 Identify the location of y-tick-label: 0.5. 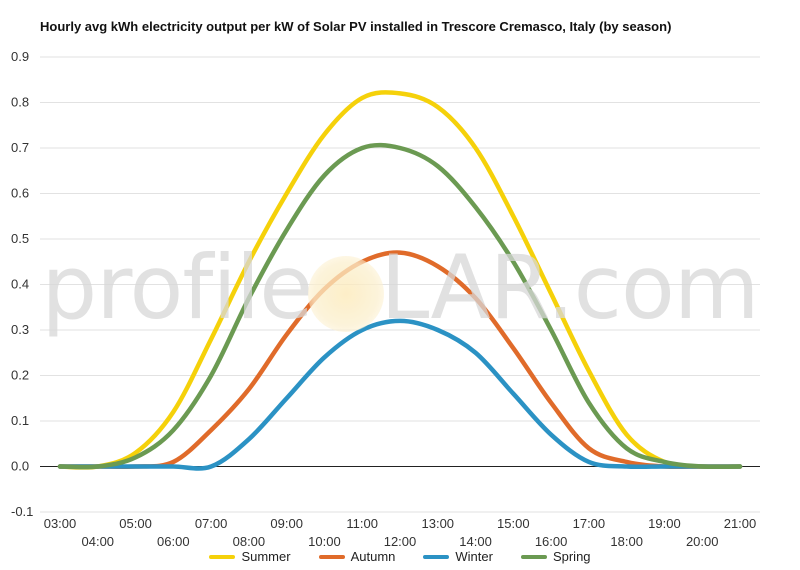
(20, 238).